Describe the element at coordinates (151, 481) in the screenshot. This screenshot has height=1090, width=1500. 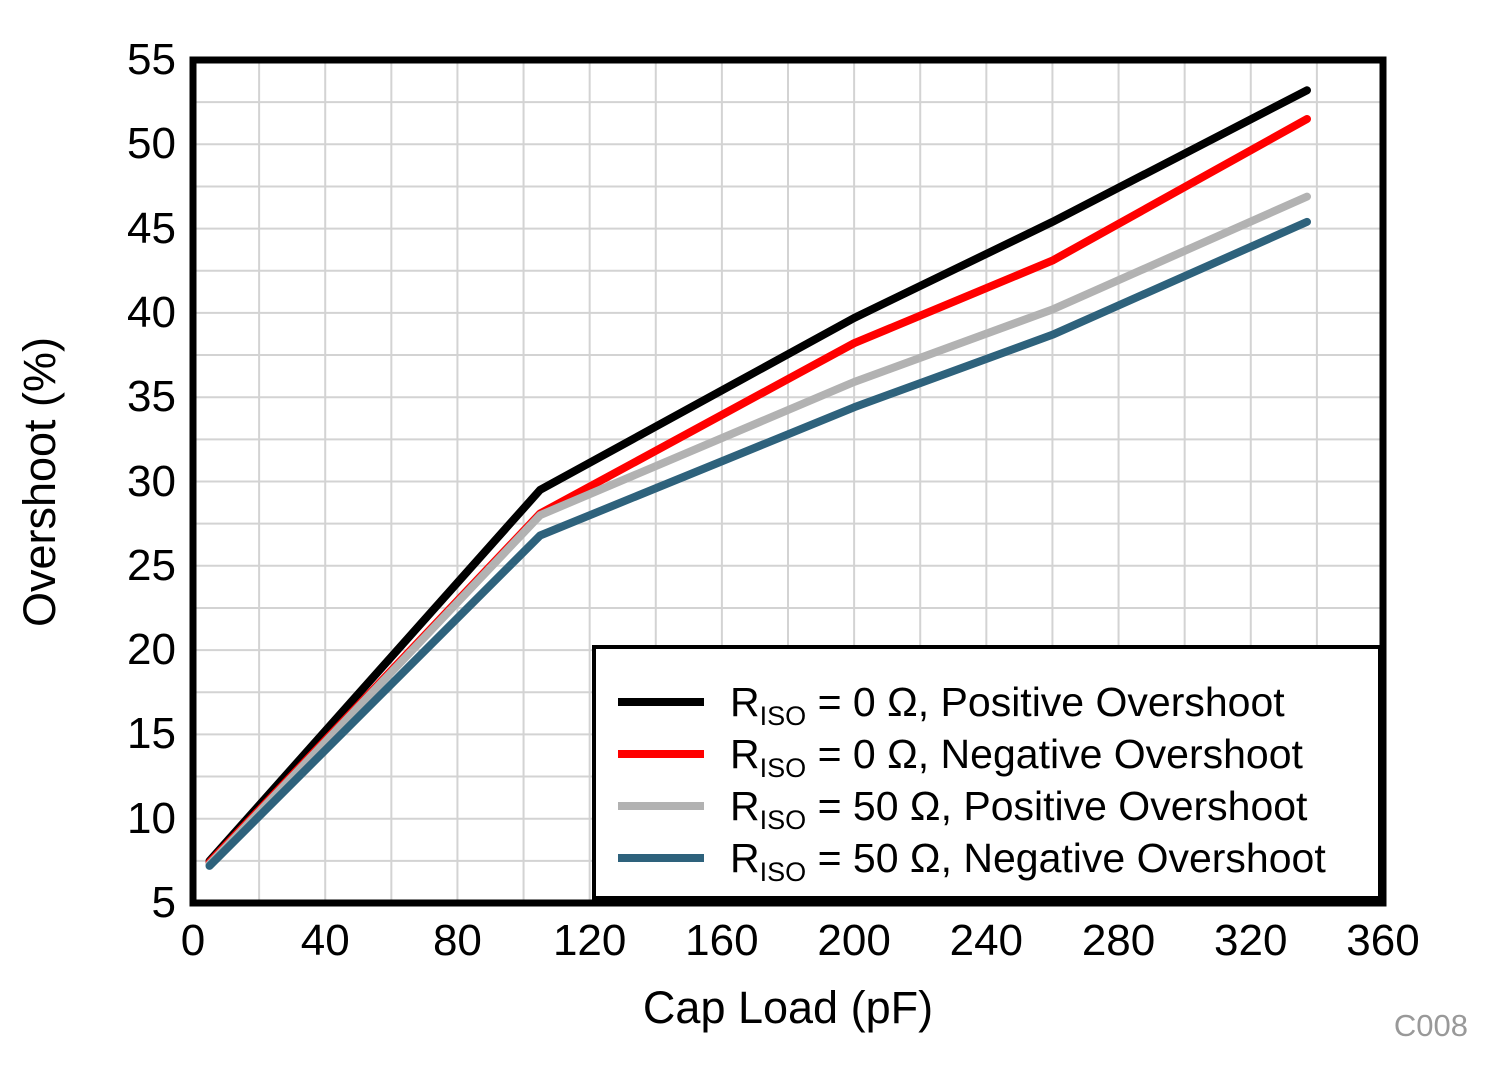
I see `y-tick-label: 30` at that location.